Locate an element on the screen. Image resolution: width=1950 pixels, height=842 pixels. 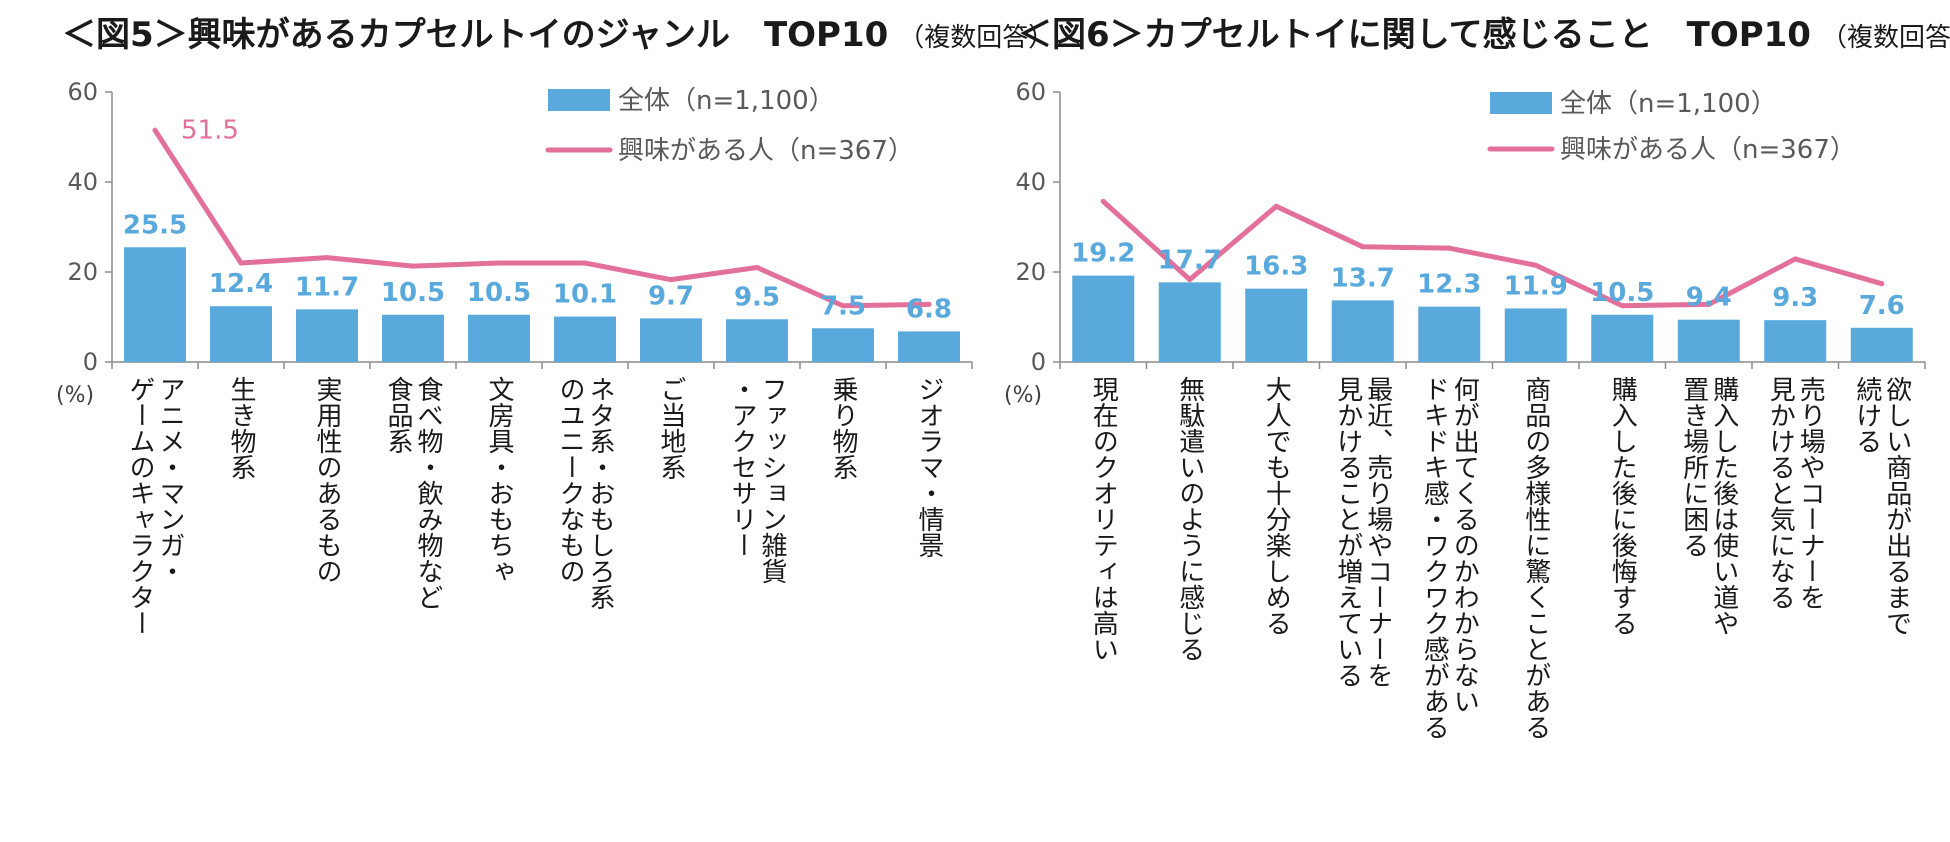
bar-data-label: 11.7 is located at coordinates (327, 287).